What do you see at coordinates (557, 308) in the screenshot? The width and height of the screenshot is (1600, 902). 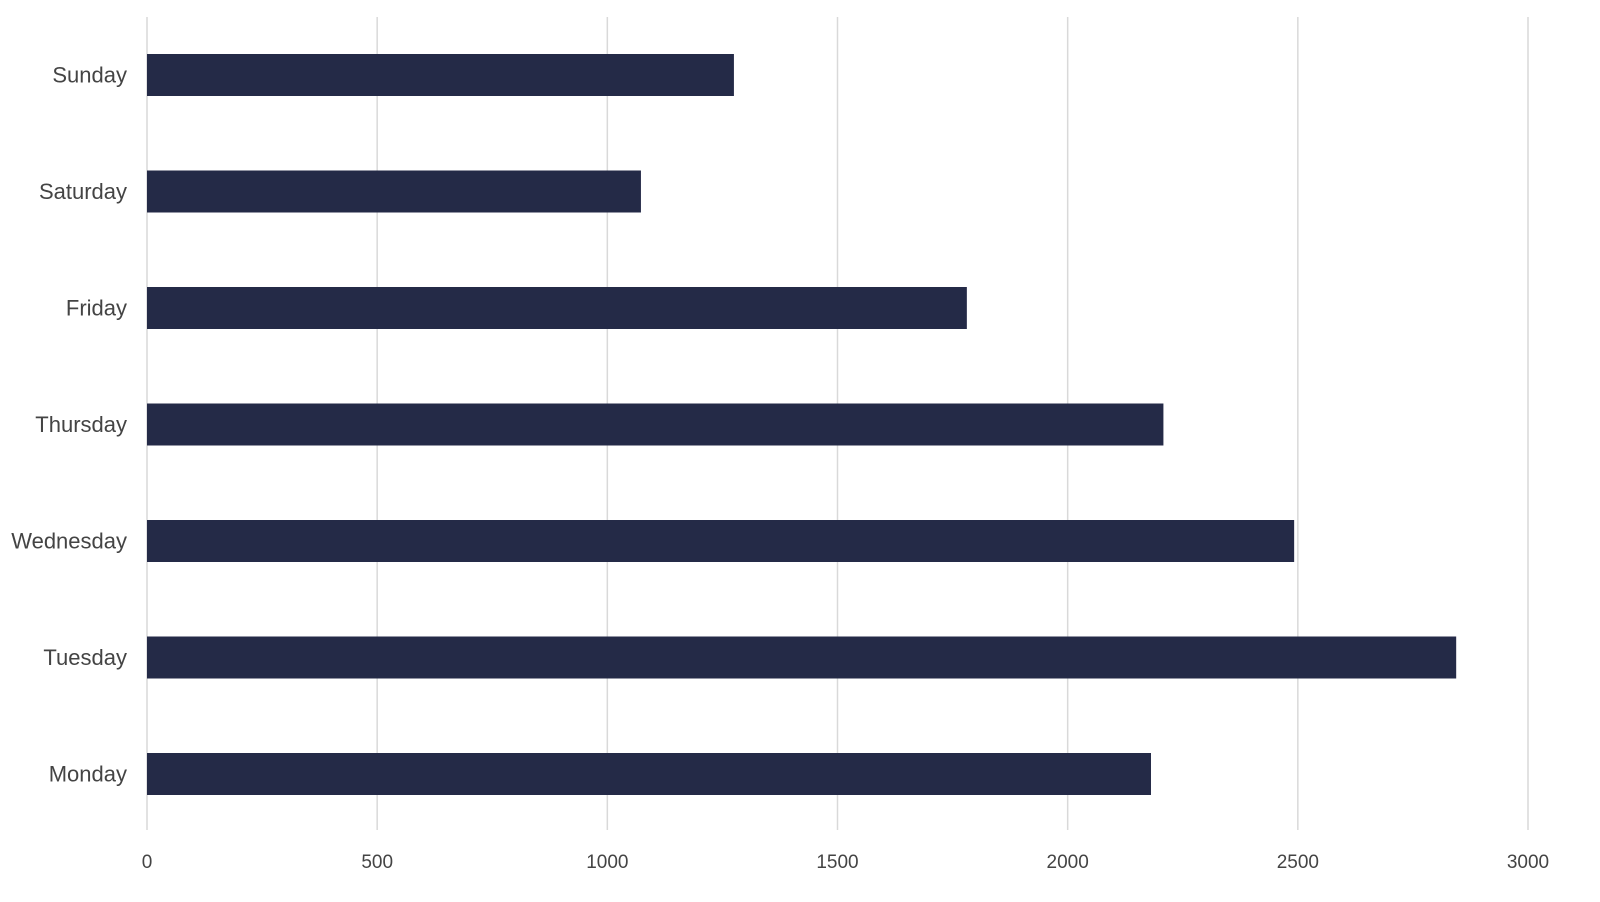 I see `bar-friday` at bounding box center [557, 308].